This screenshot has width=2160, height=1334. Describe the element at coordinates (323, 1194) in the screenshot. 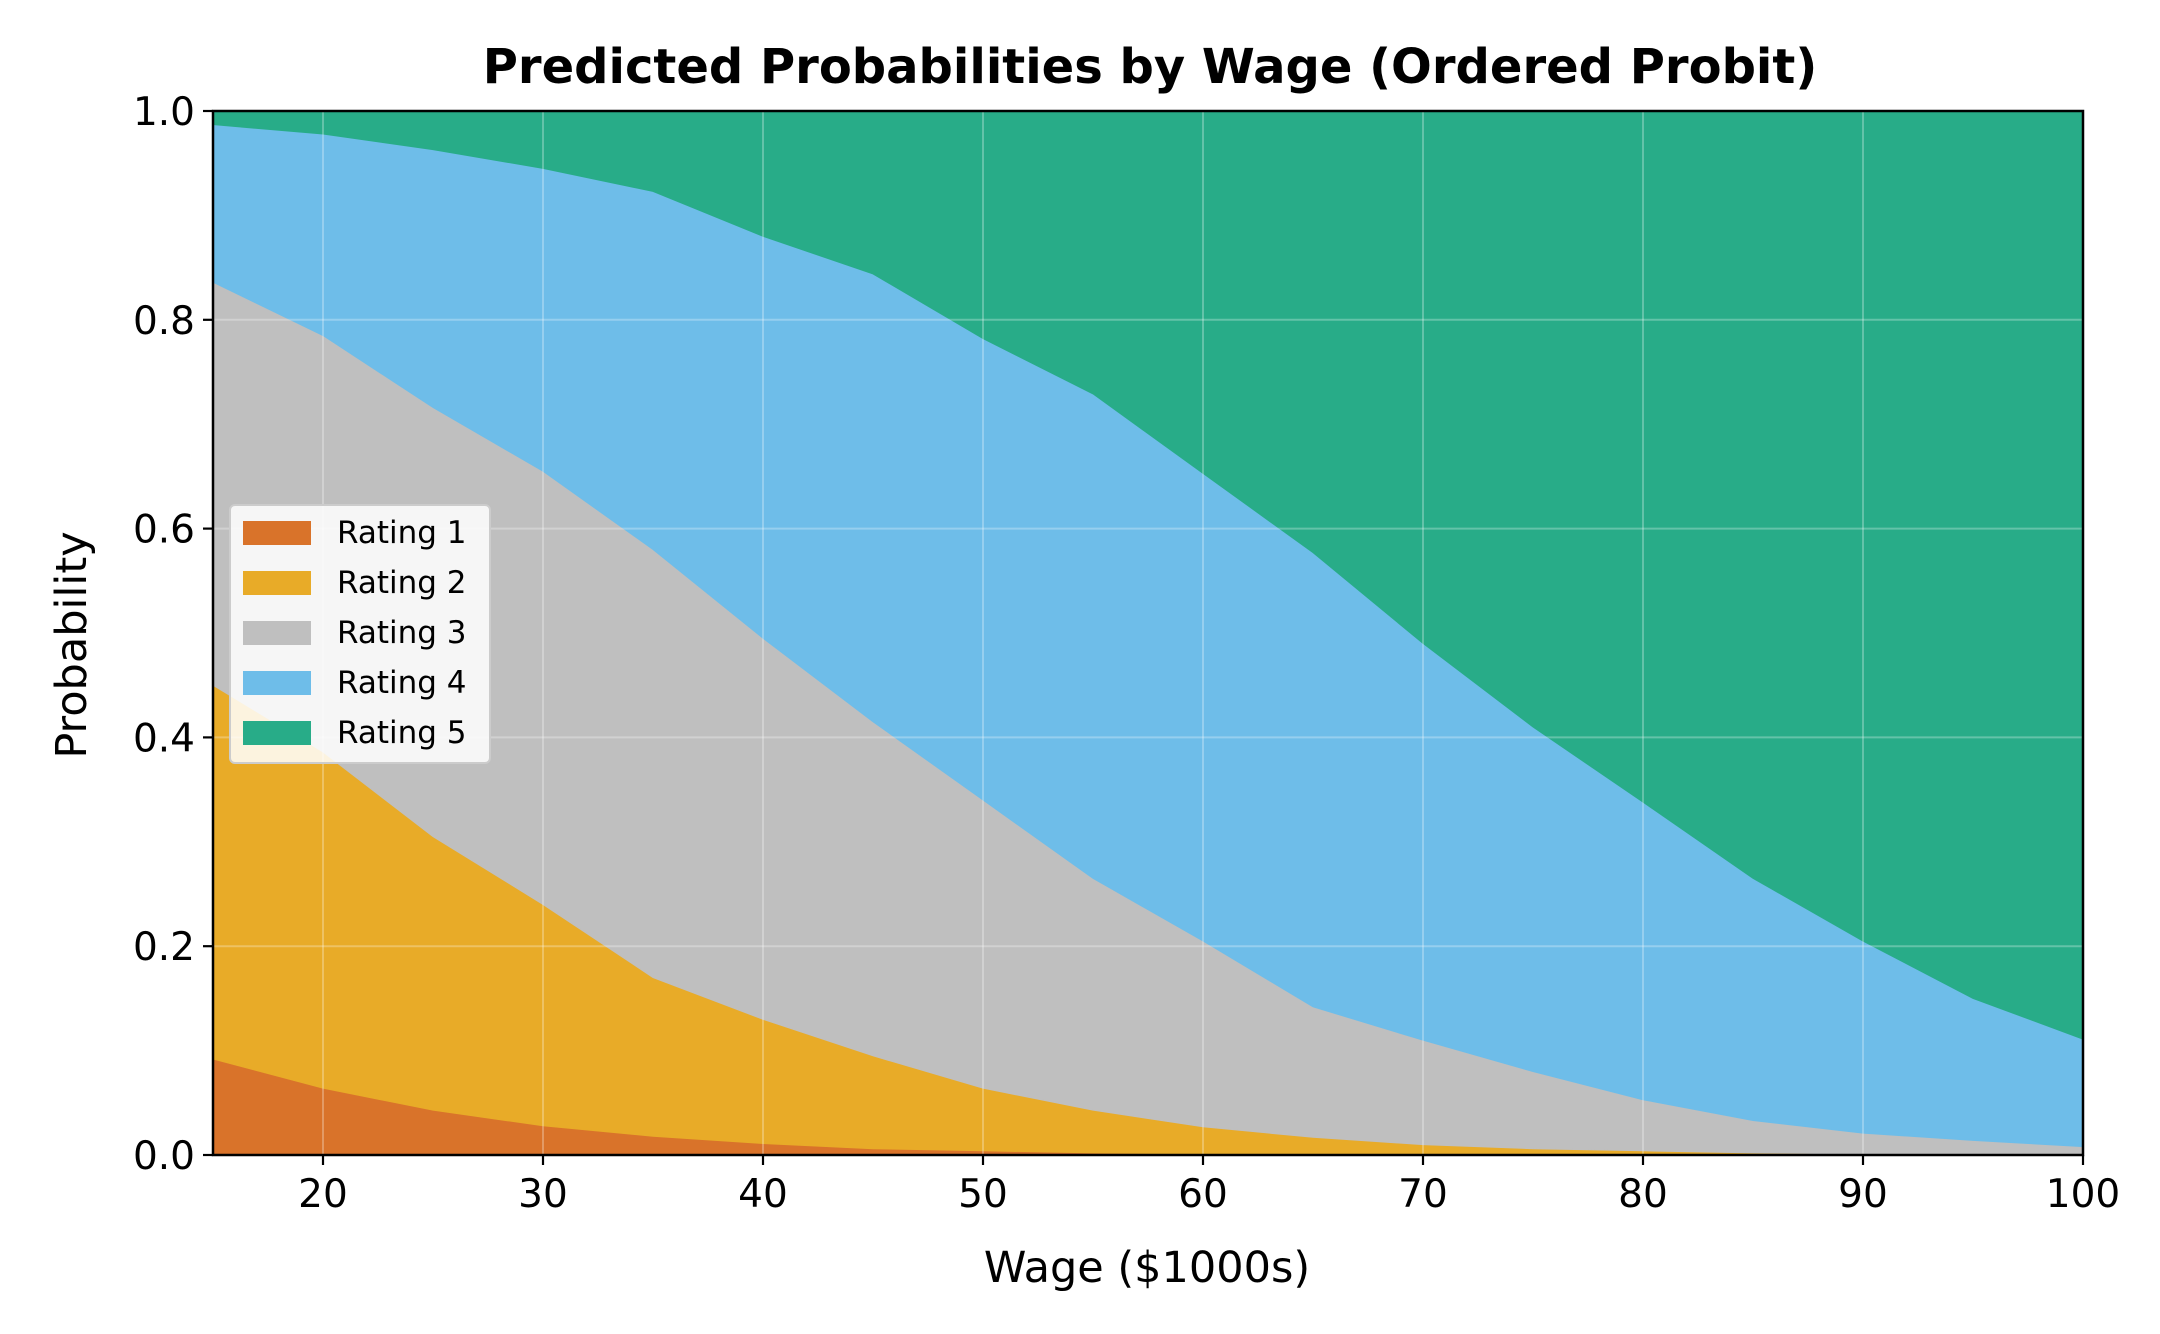

I see `x-tick-label-20: 20` at that location.